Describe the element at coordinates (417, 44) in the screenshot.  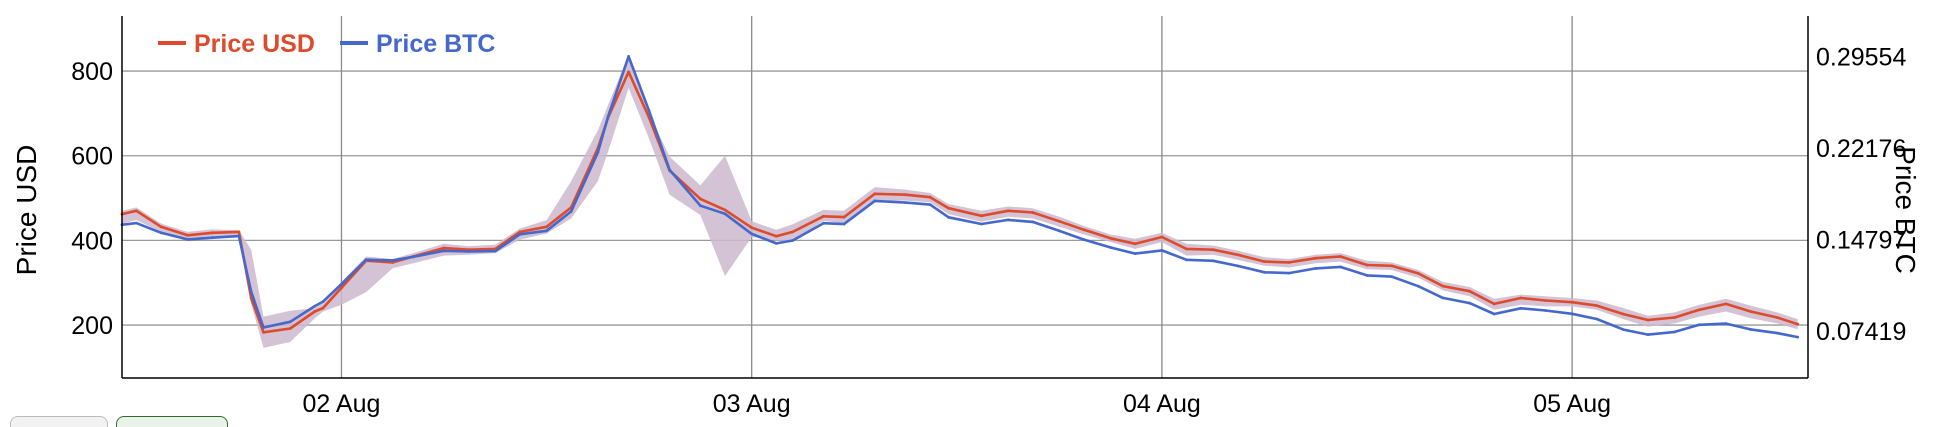
I see `legend-item-btc: Price BTC` at that location.